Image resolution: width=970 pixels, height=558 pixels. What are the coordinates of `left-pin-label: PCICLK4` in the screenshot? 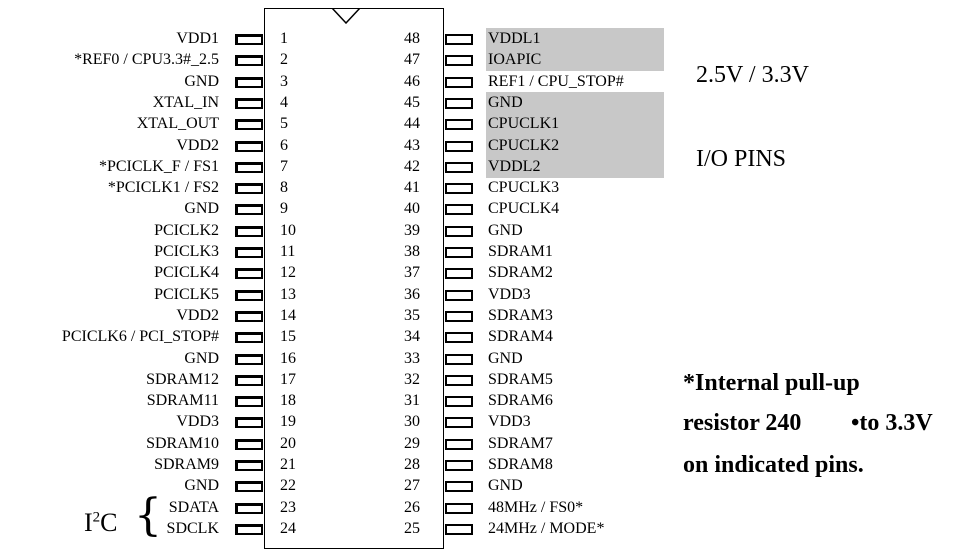 It's located at (186, 273).